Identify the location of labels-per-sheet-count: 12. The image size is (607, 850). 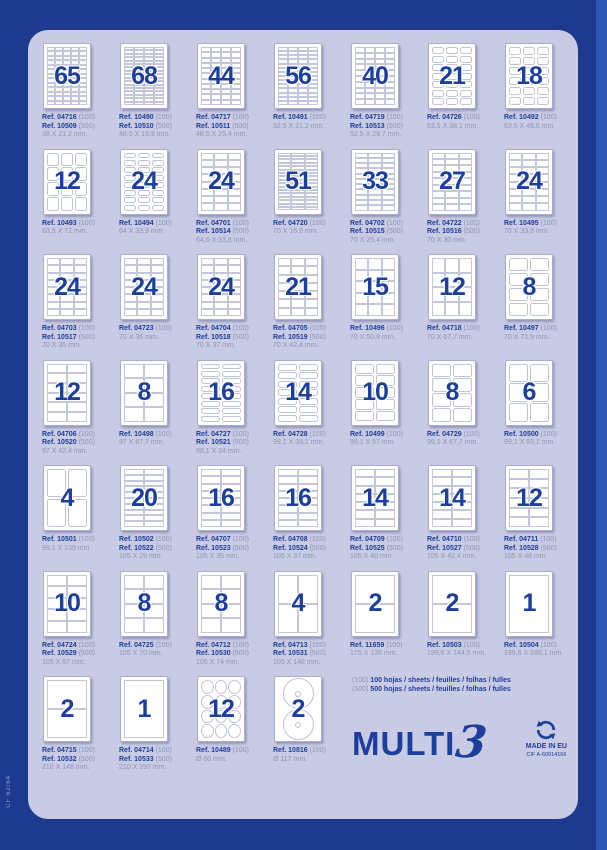
(67, 181).